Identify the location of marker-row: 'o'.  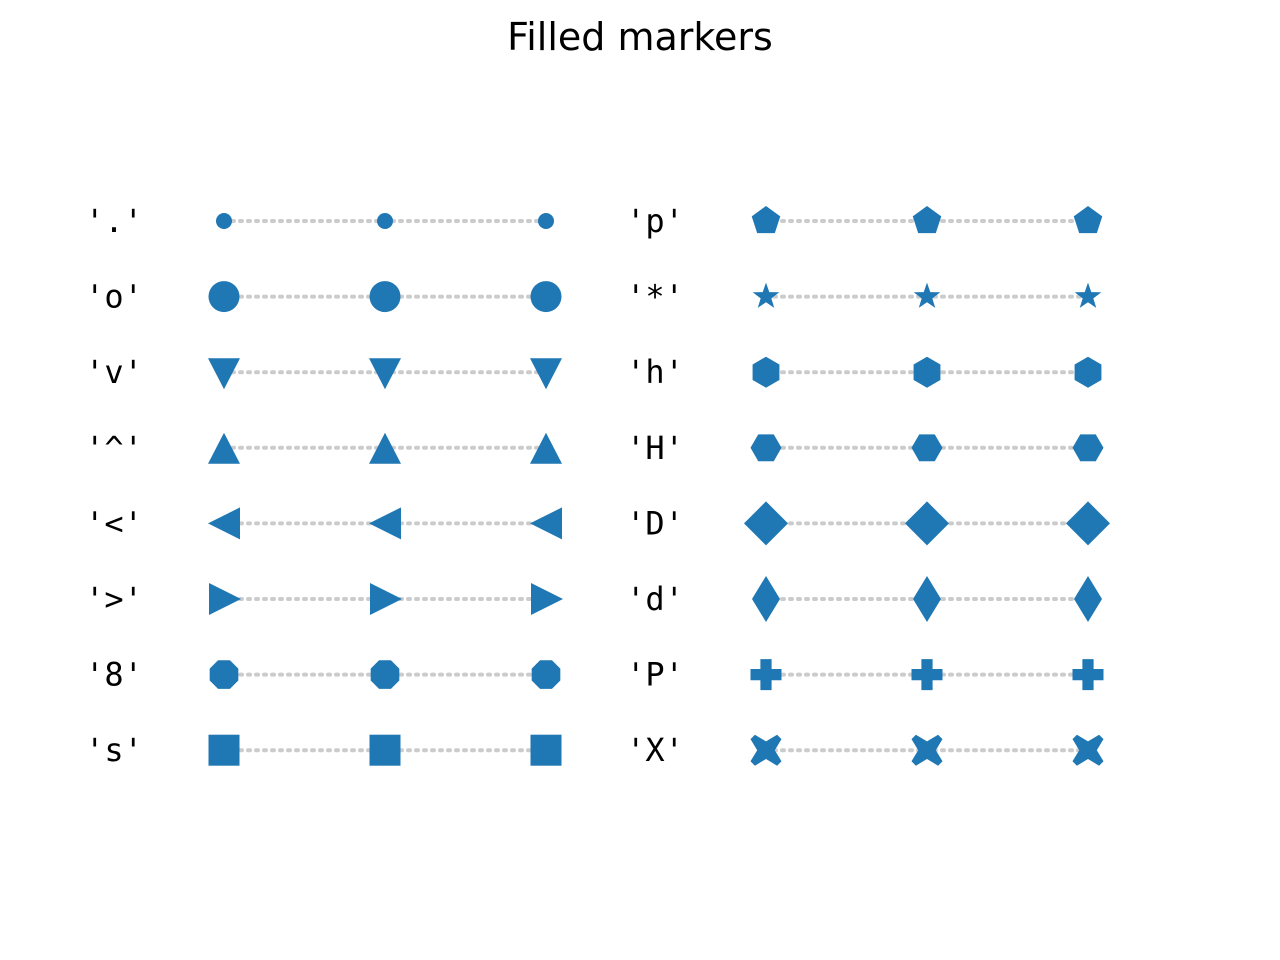
(323, 297).